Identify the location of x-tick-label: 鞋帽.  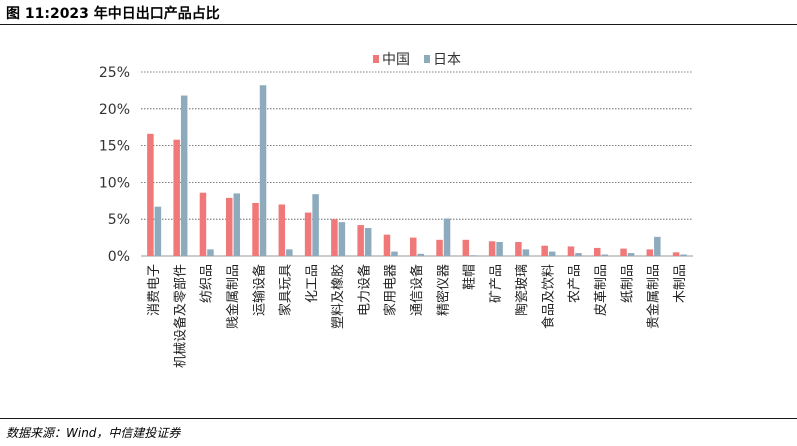
(470, 277).